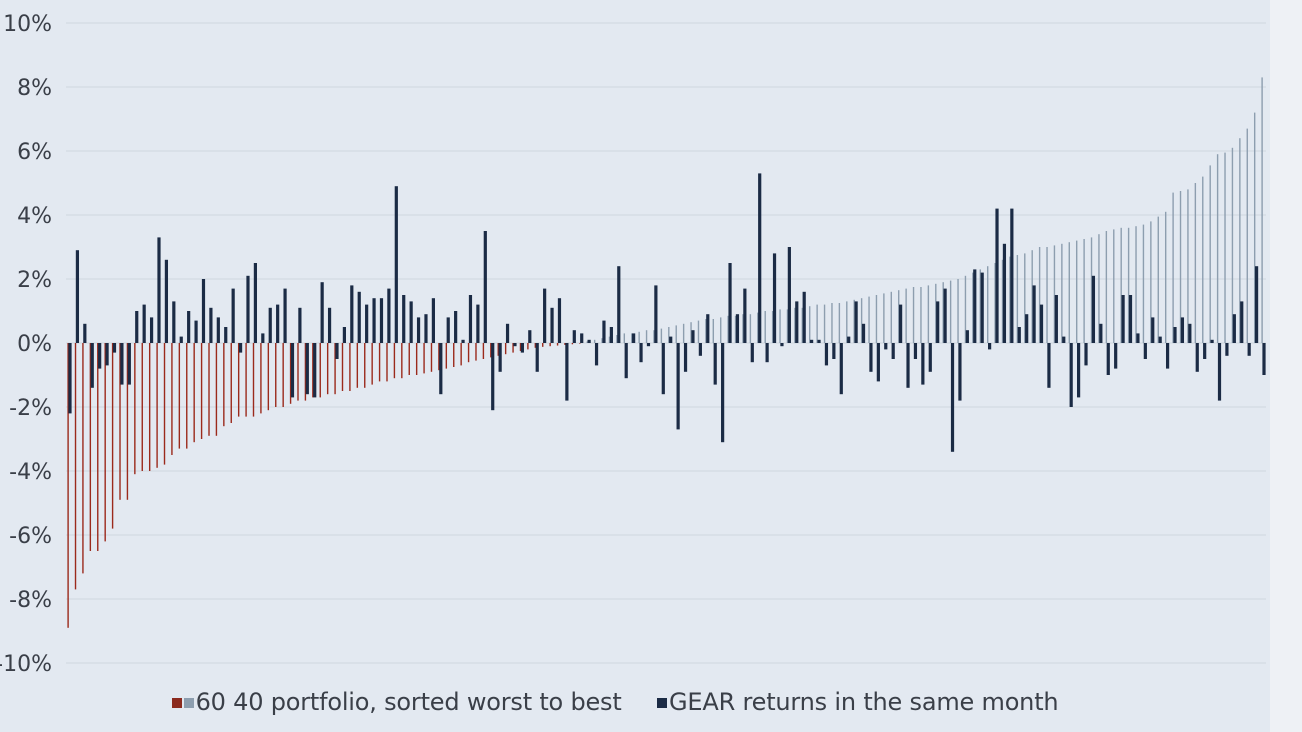 The height and width of the screenshot is (732, 1302). I want to click on y-tick-label: 10%, so click(27, 24).